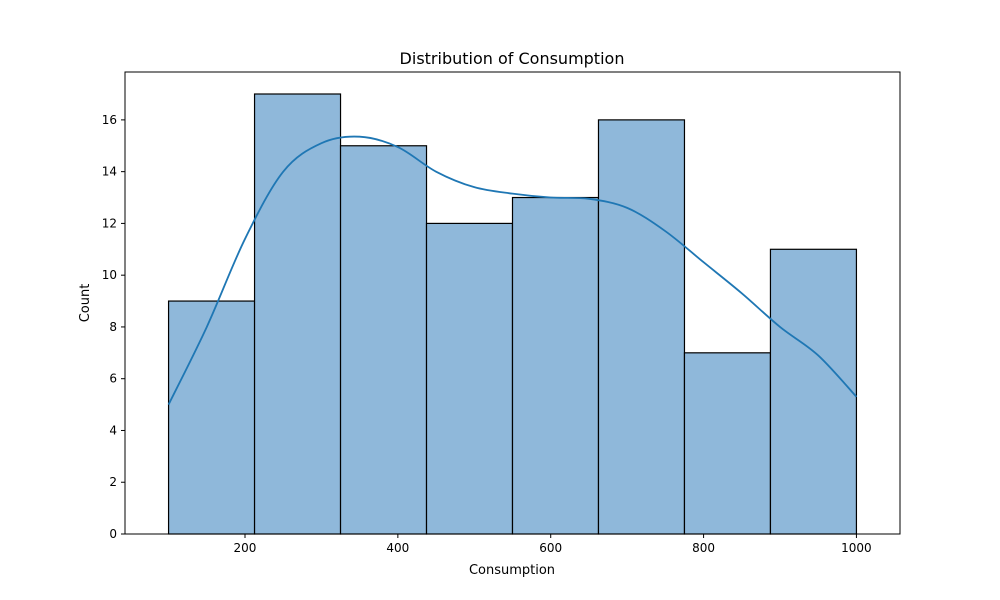  I want to click on y-tick-label: 0, so click(113, 534).